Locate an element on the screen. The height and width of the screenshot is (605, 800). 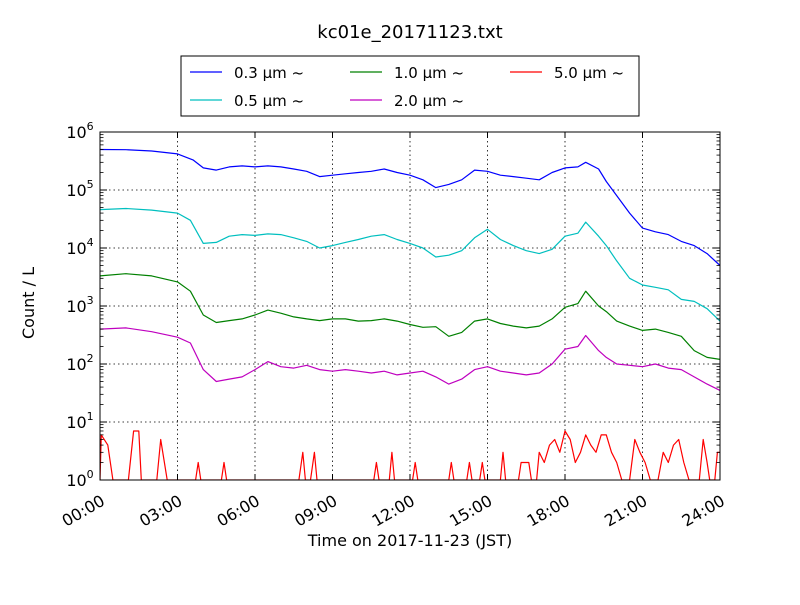
x-tick-label: 06:00 is located at coordinates (238, 511).